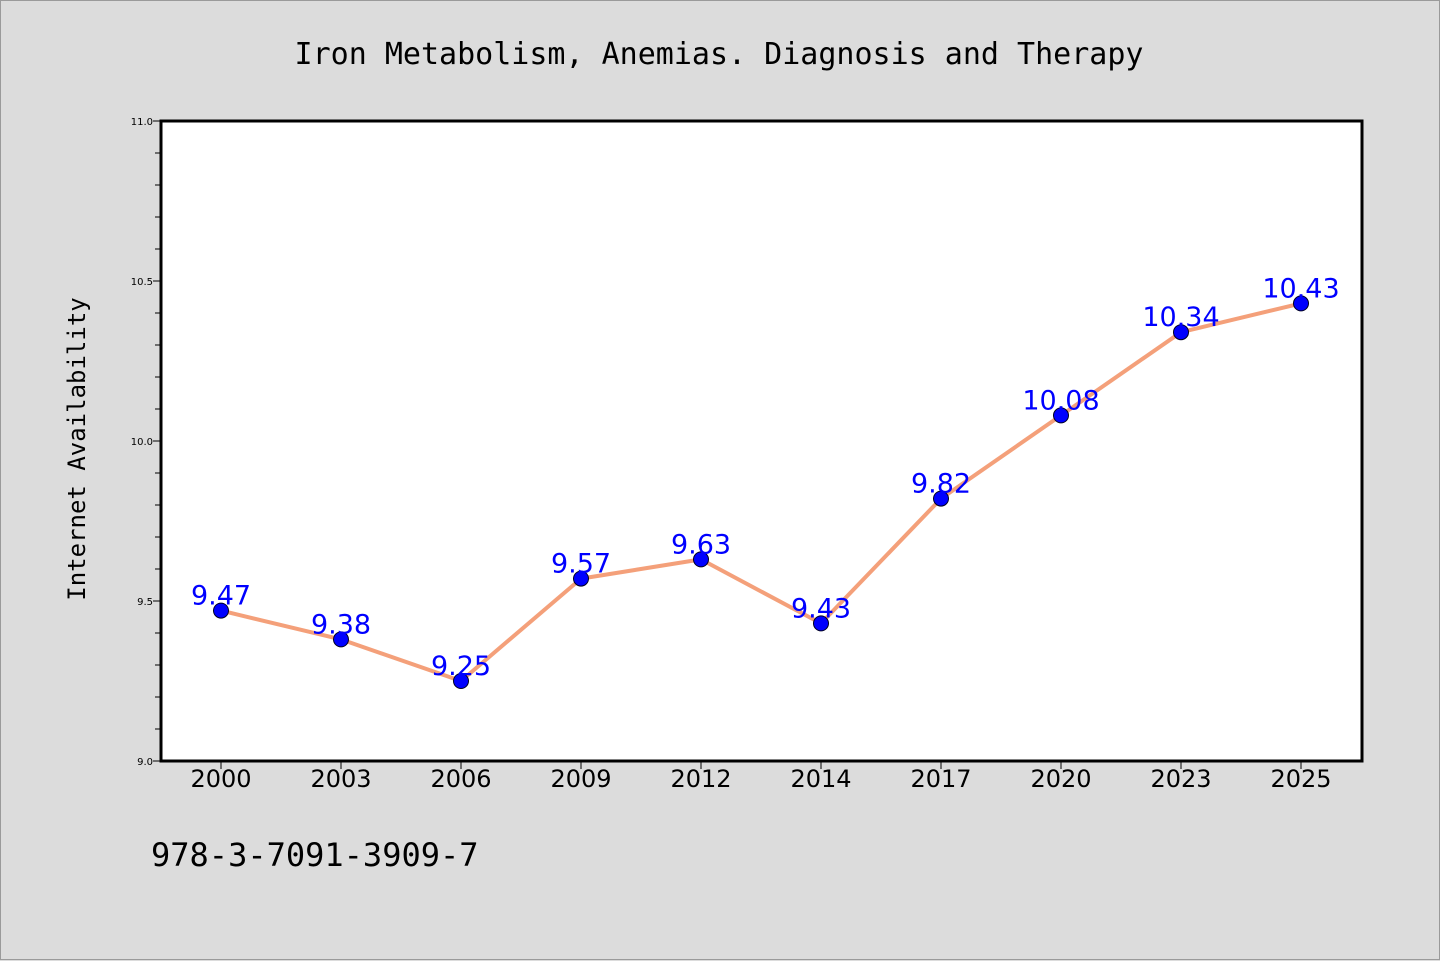 This screenshot has height=961, width=1440. What do you see at coordinates (700, 779) in the screenshot?
I see `x-tick-label: 2012` at bounding box center [700, 779].